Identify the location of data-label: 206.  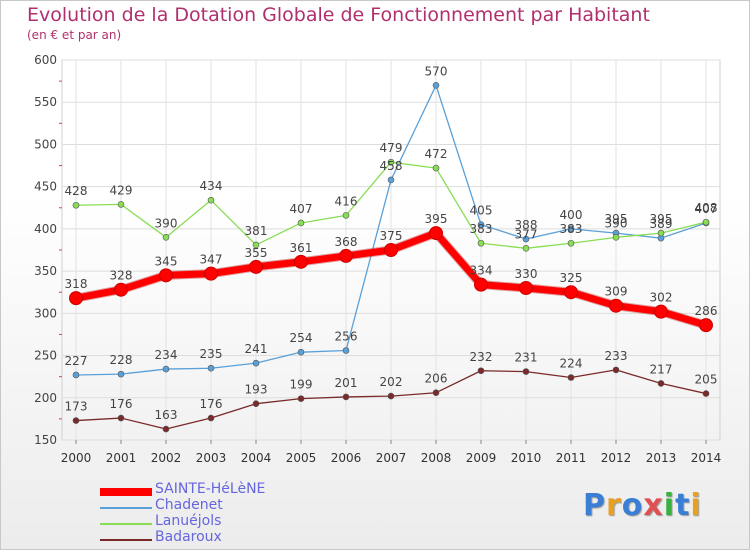
(436, 379).